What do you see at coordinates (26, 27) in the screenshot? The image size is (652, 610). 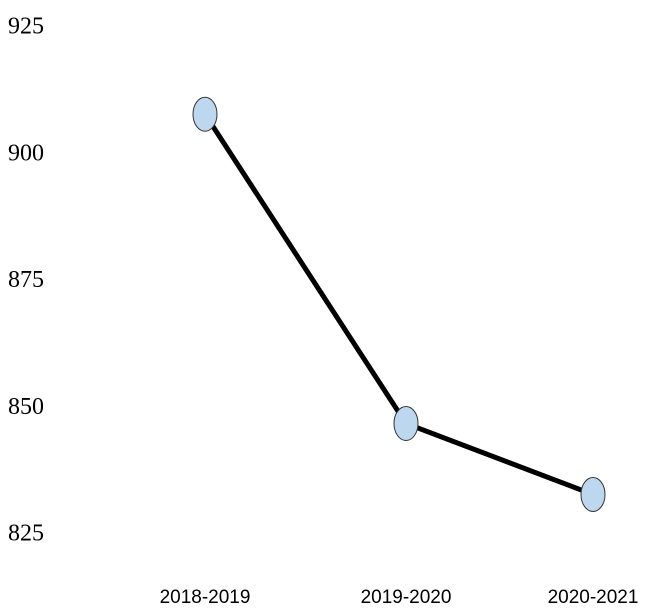 I see `y-tick-label: 925` at bounding box center [26, 27].